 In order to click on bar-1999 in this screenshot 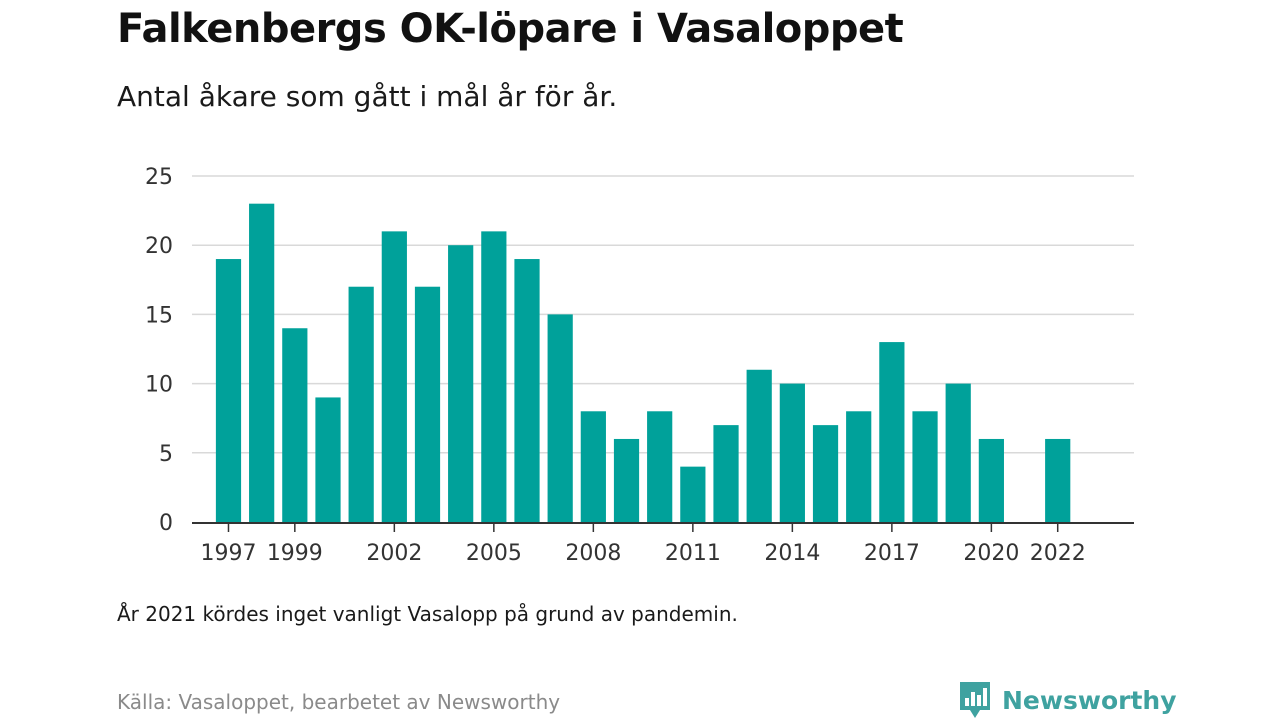, I will do `click(295, 425)`.